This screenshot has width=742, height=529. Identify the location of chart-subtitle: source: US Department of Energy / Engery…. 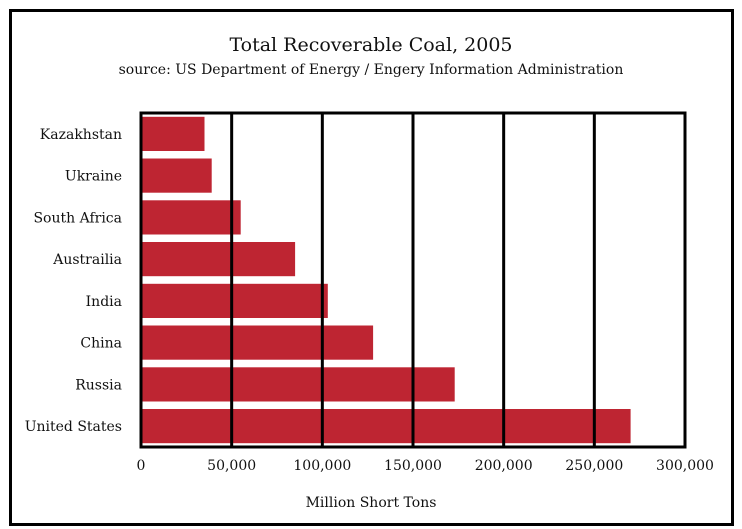
(371, 70).